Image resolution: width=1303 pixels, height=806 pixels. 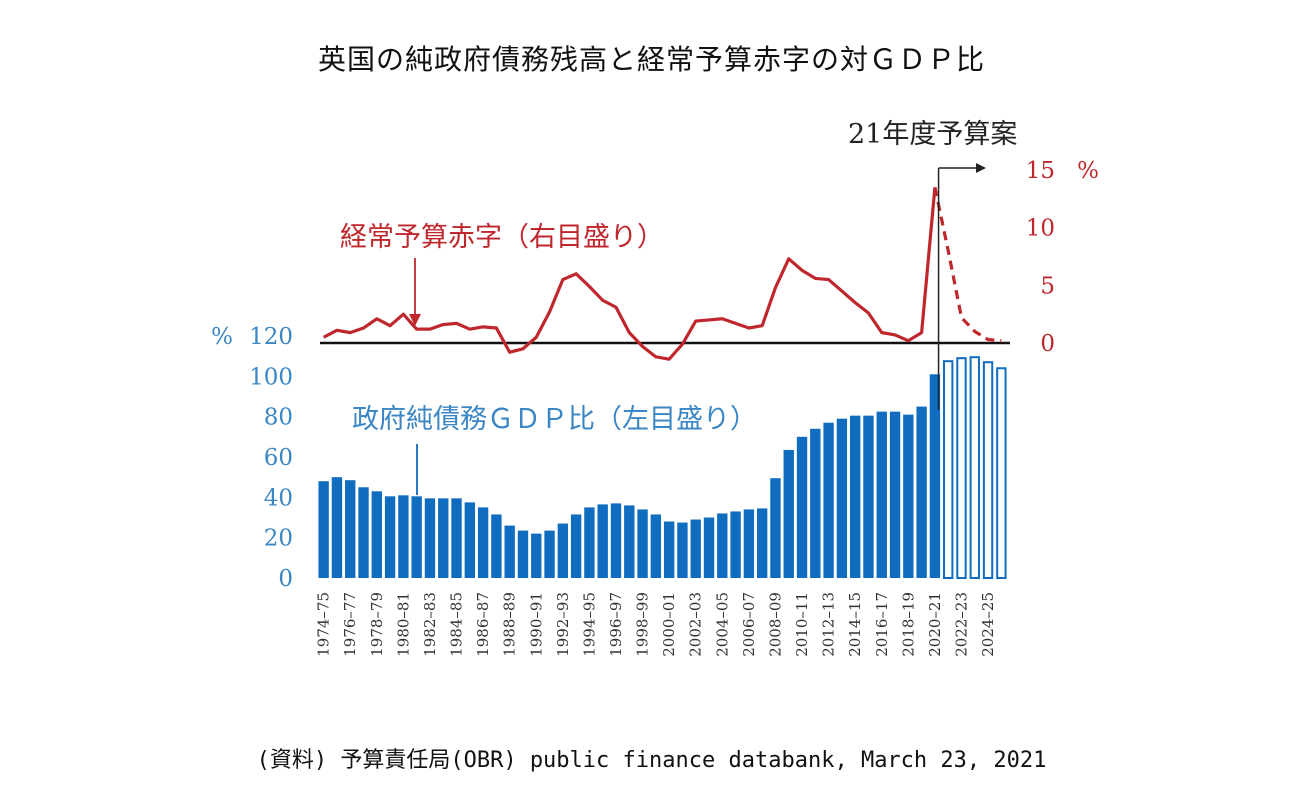 I want to click on category-tick-label: 2002–03, so click(x=696, y=624).